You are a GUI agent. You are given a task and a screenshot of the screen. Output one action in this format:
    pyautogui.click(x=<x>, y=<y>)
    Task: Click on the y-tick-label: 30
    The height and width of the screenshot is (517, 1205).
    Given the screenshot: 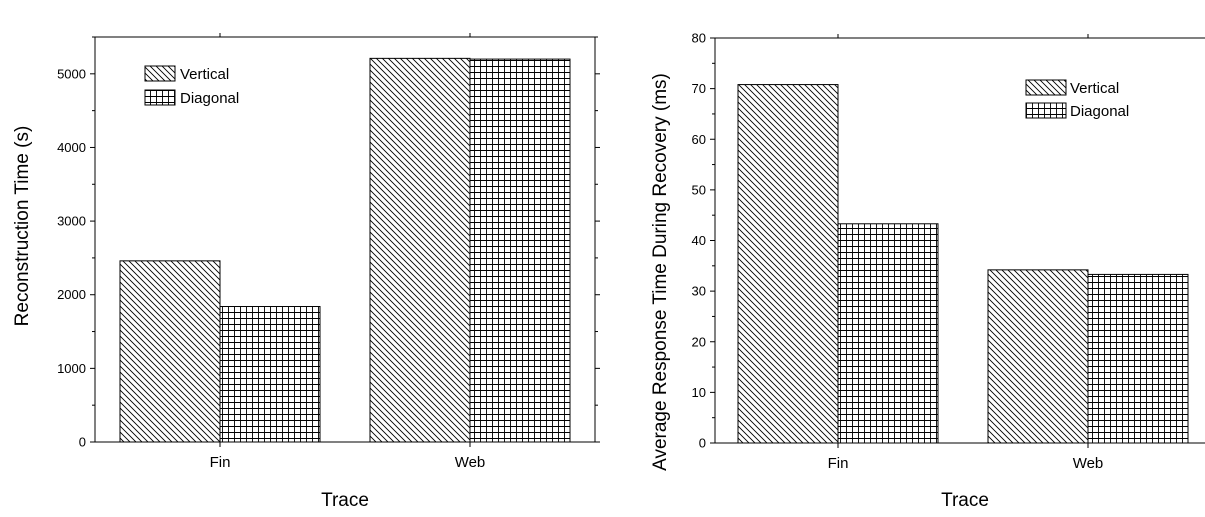 What is the action you would take?
    pyautogui.click(x=699, y=291)
    